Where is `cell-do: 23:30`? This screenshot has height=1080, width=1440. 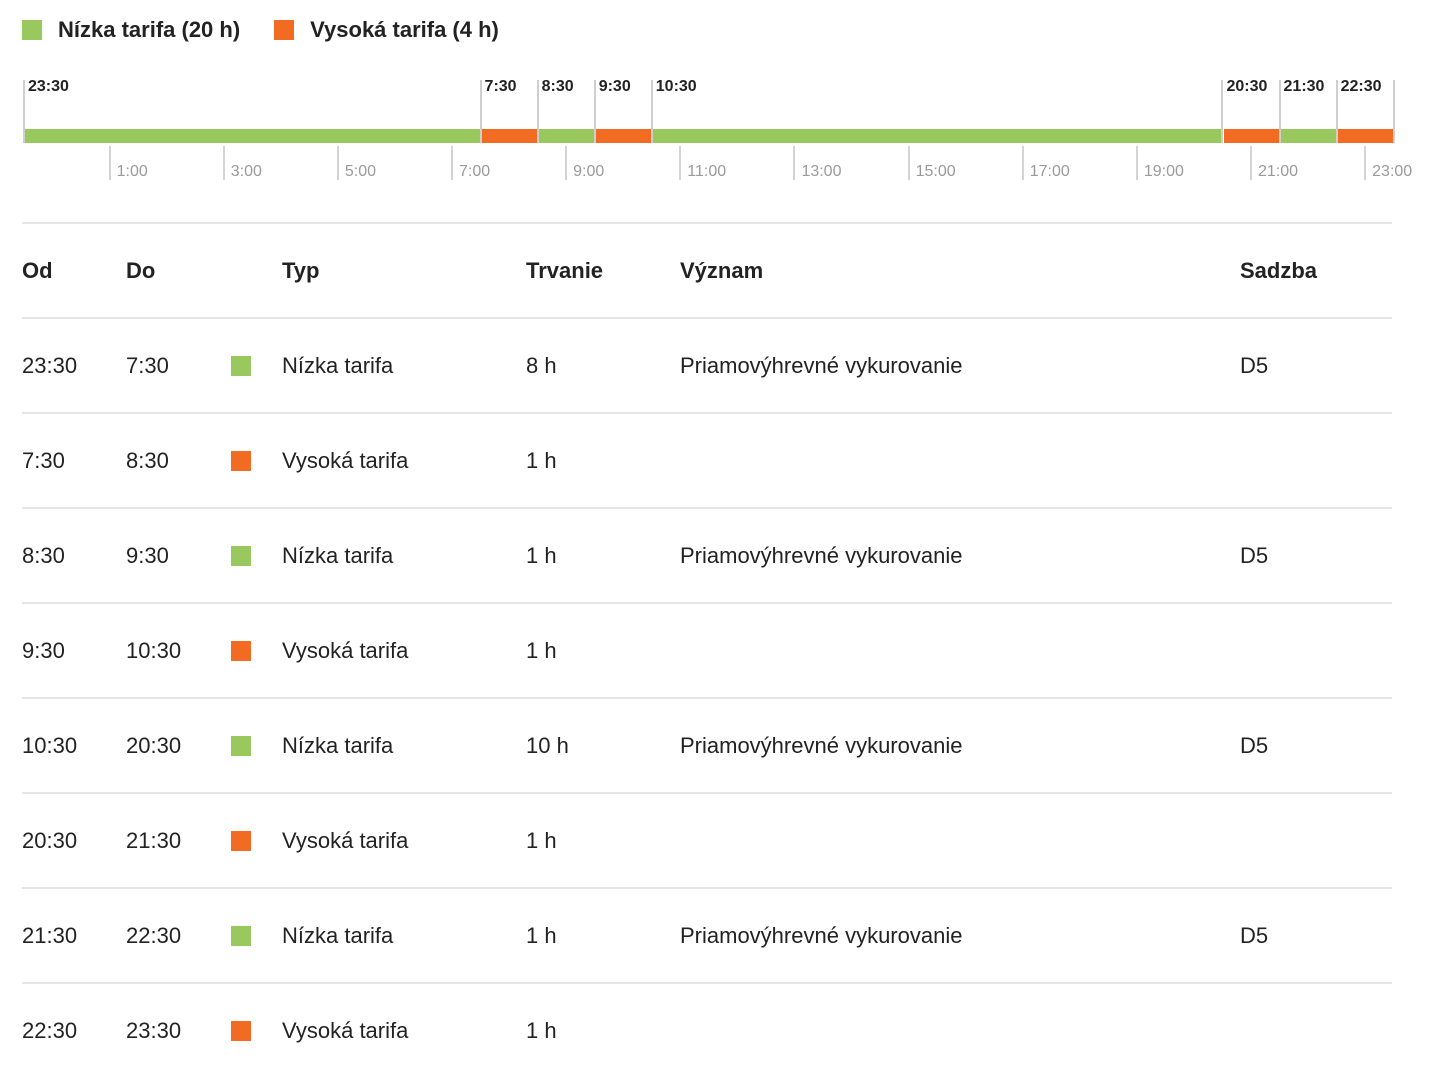
cell-do: 23:30 is located at coordinates (154, 1030).